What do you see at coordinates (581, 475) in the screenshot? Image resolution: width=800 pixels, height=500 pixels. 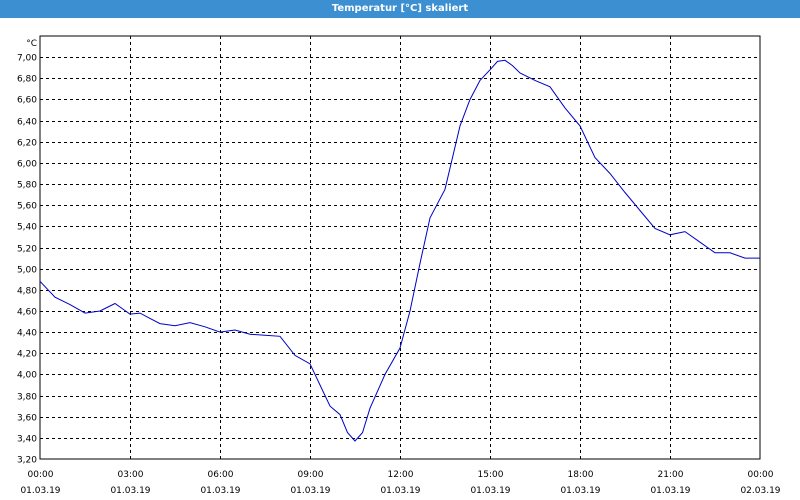 I see `x-tick-time: 18:00` at bounding box center [581, 475].